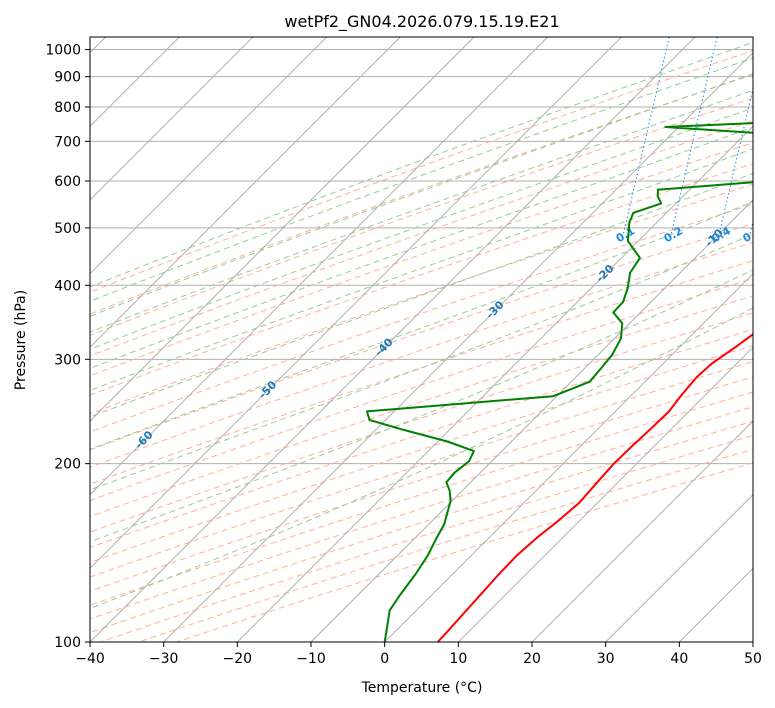  Describe the element at coordinates (458, 659) in the screenshot. I see `x-tick-label: 10` at that location.